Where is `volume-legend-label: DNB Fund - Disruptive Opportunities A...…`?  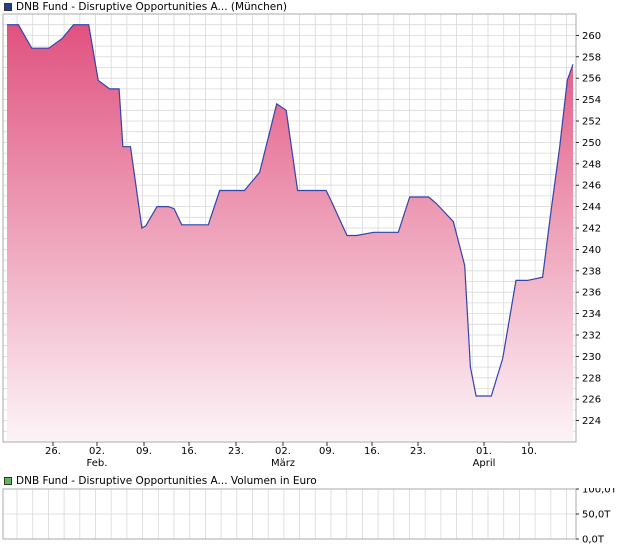 volume-legend-label: DNB Fund - Disruptive Opportunities A...… is located at coordinates (166, 481).